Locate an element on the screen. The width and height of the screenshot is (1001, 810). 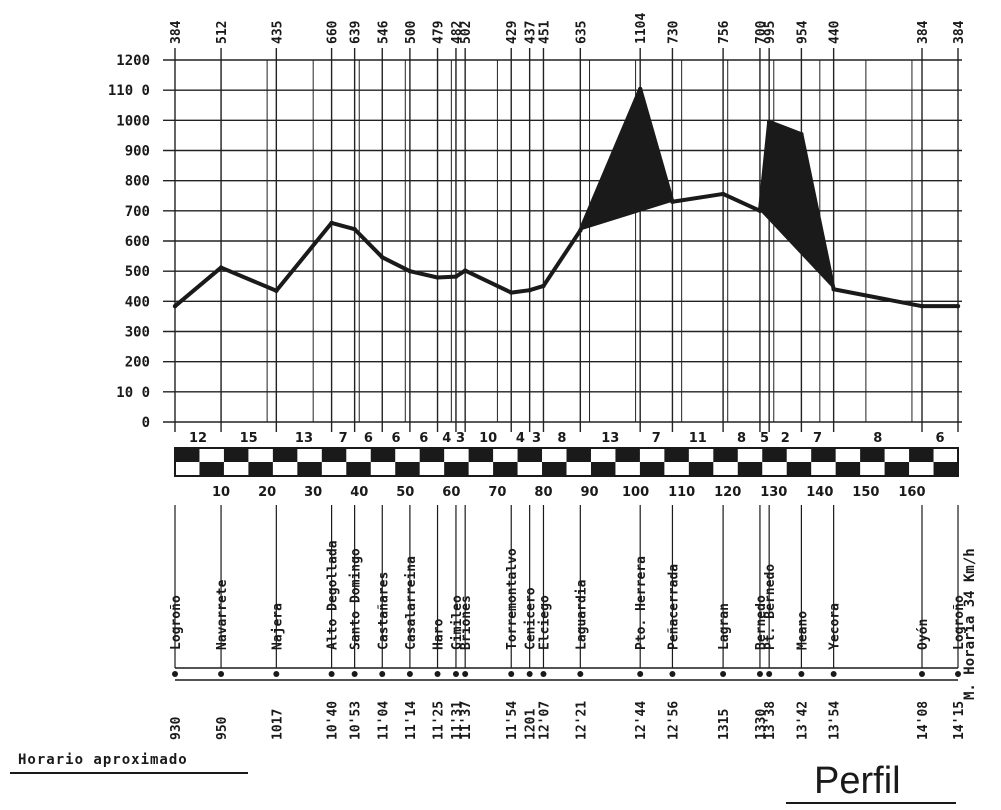
km-tick-label: 120 is located at coordinates (727, 492).